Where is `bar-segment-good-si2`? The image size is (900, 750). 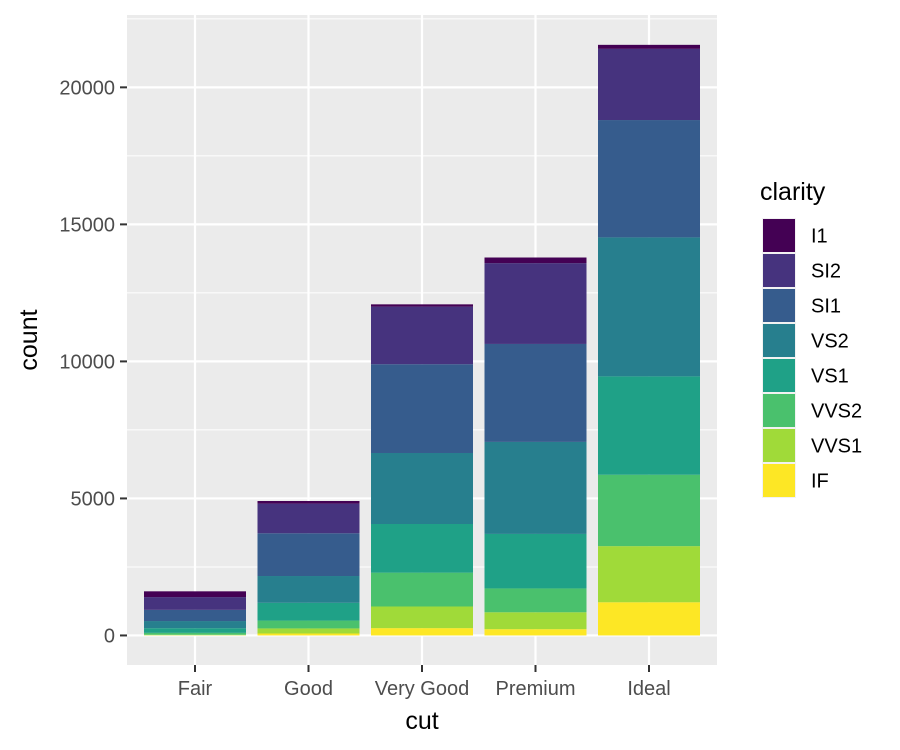
bar-segment-good-si2 is located at coordinates (308, 518).